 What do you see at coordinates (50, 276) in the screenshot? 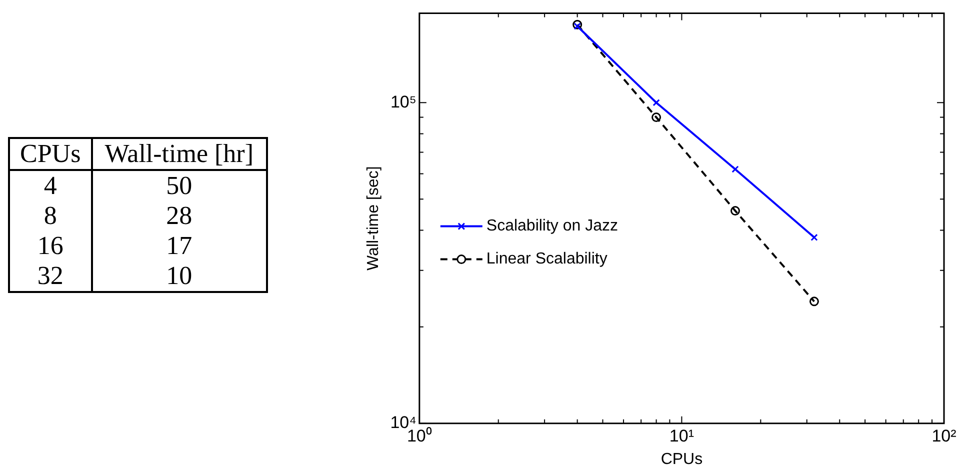
I see `category-label: 32` at bounding box center [50, 276].